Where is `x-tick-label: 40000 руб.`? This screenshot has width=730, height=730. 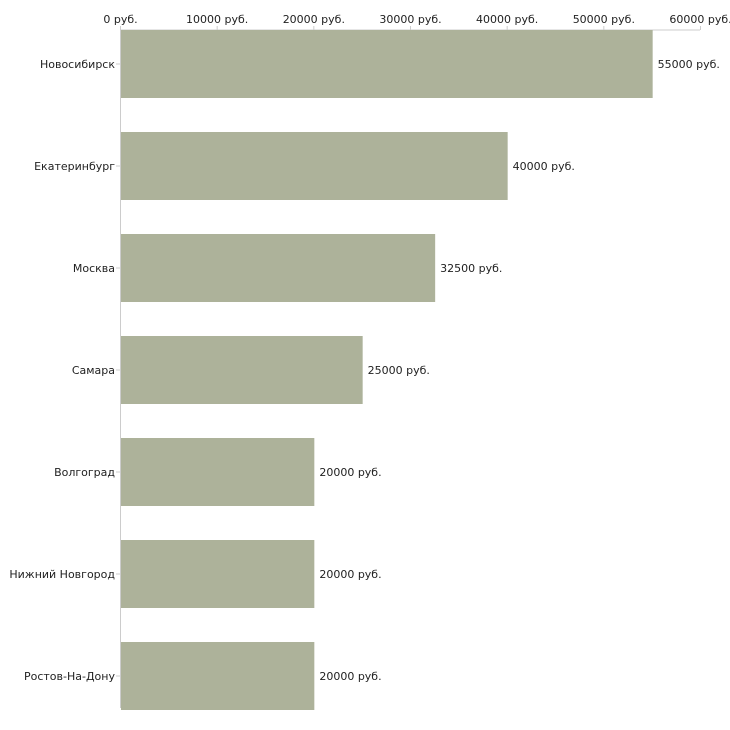
x-tick-label: 40000 руб. is located at coordinates (507, 19).